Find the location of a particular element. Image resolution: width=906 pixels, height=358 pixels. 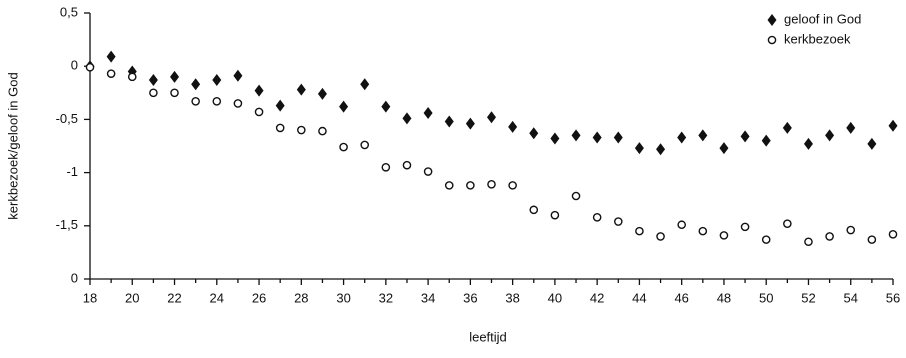

y-tick-label: -1 is located at coordinates (72, 171).